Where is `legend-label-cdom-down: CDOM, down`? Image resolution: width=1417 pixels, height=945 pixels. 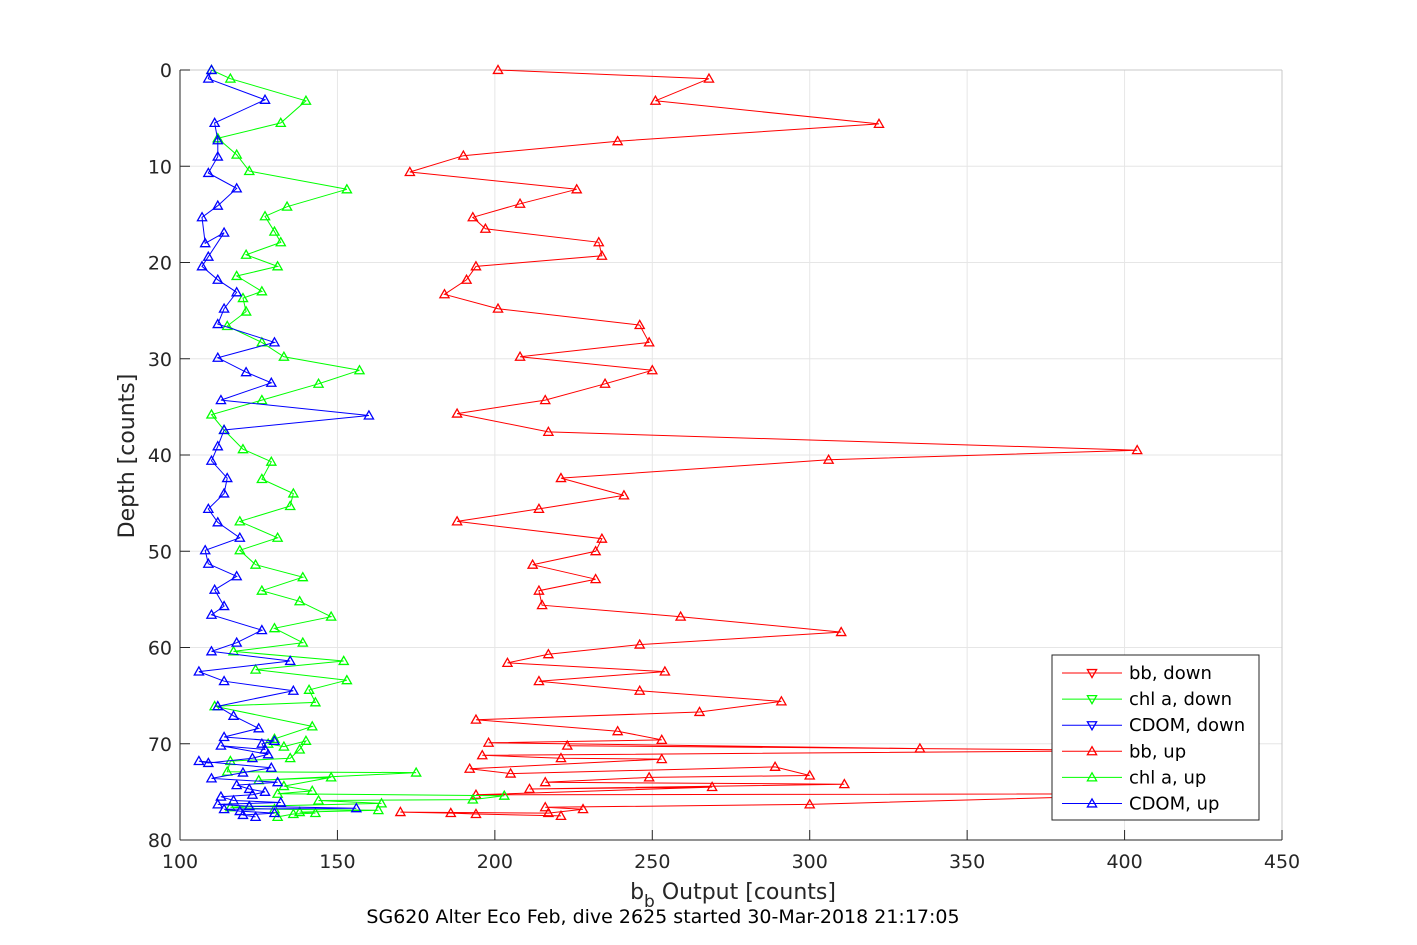
legend-label-cdom-down: CDOM, down is located at coordinates (1187, 725).